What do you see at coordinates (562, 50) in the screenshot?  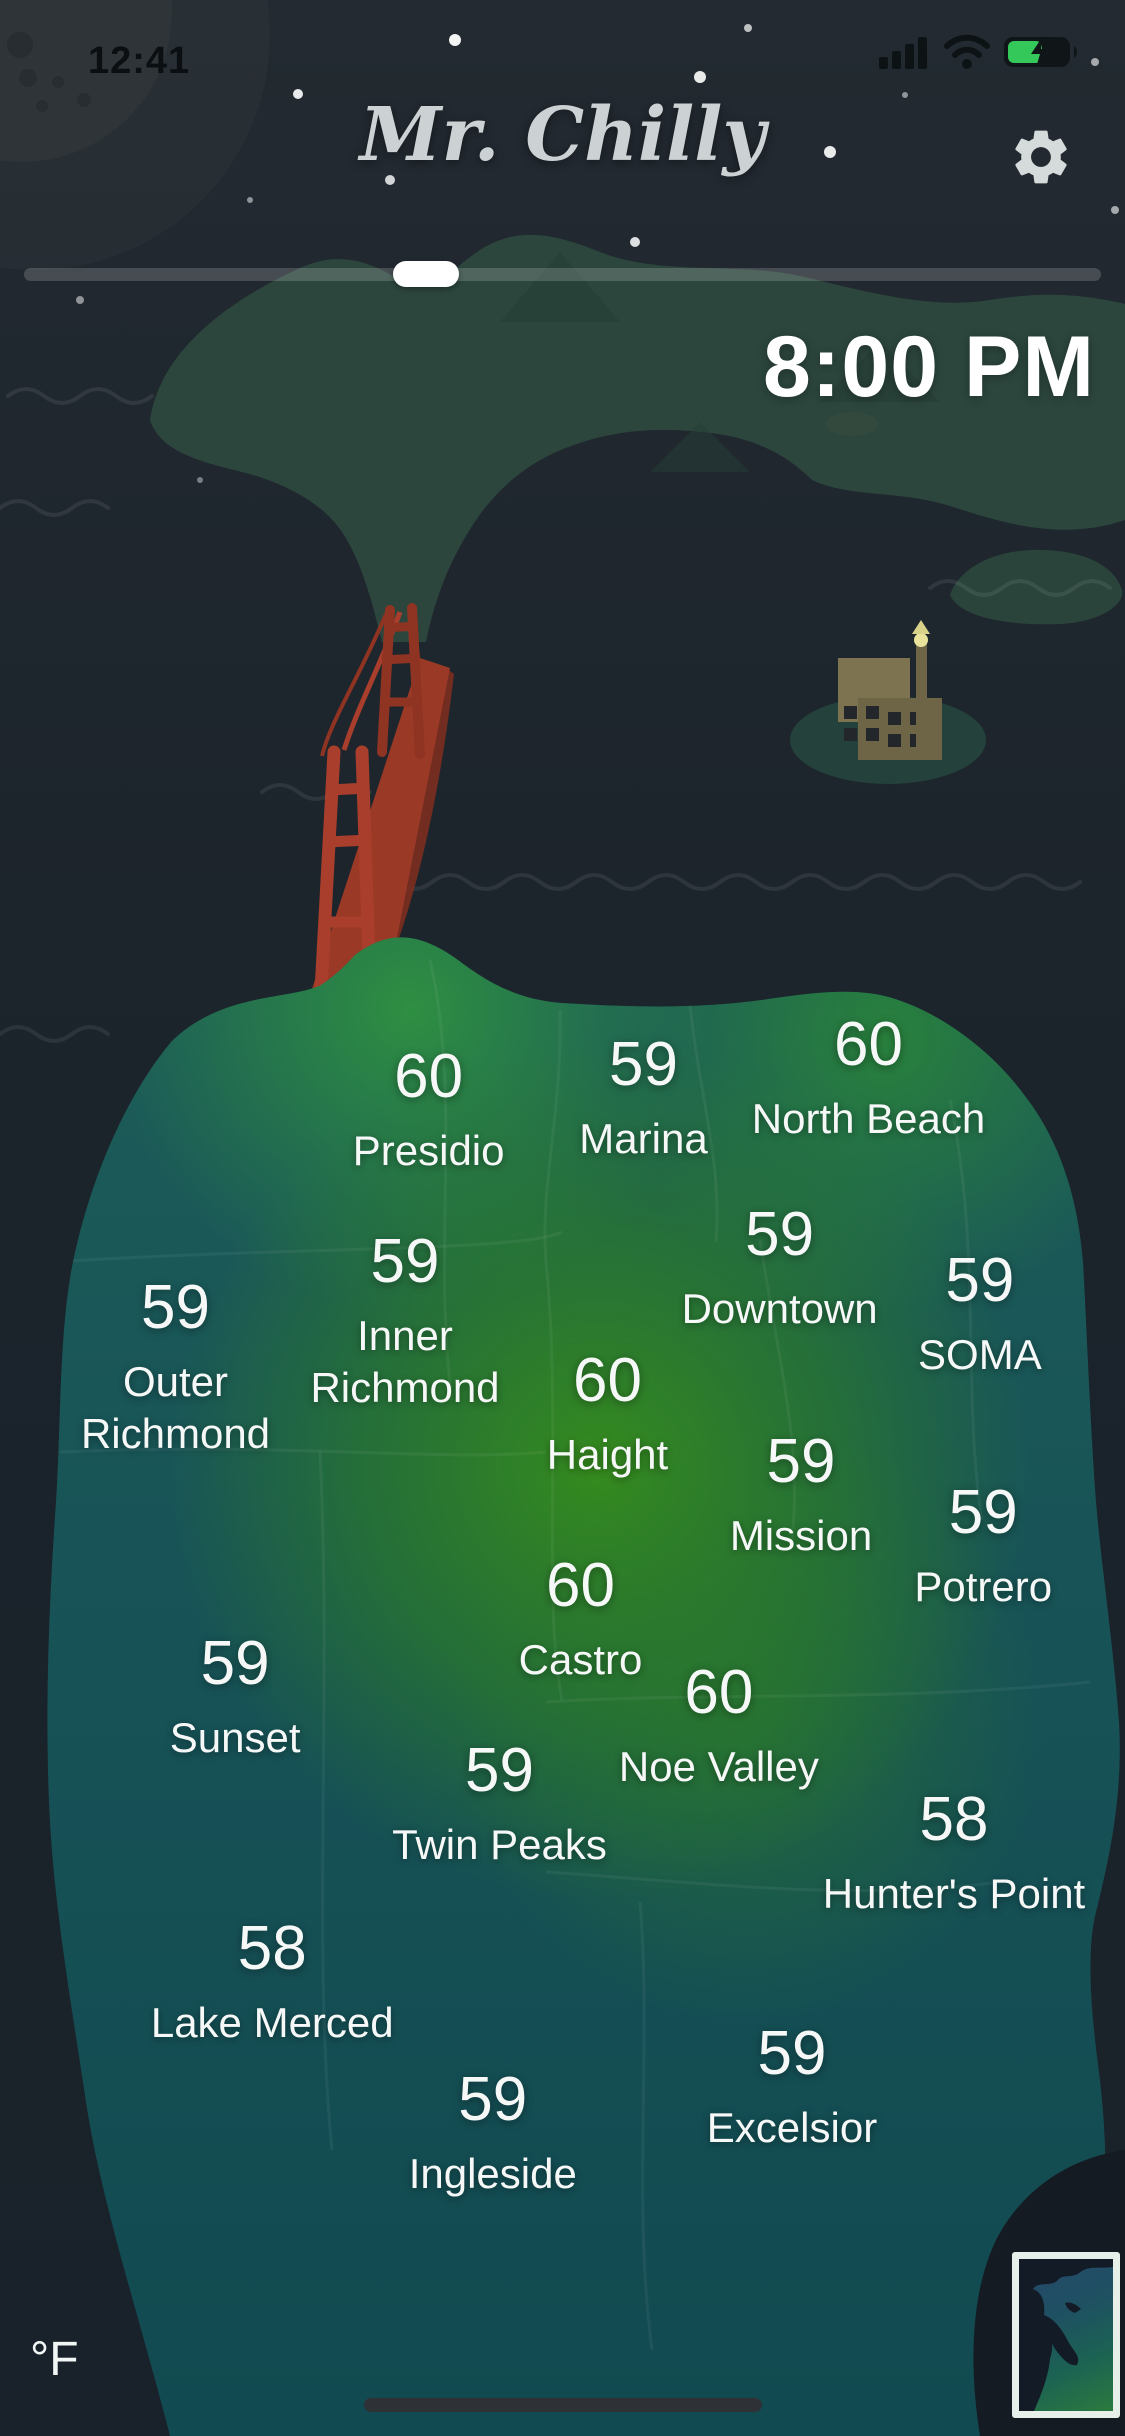 I see `status-bar: 12:41` at bounding box center [562, 50].